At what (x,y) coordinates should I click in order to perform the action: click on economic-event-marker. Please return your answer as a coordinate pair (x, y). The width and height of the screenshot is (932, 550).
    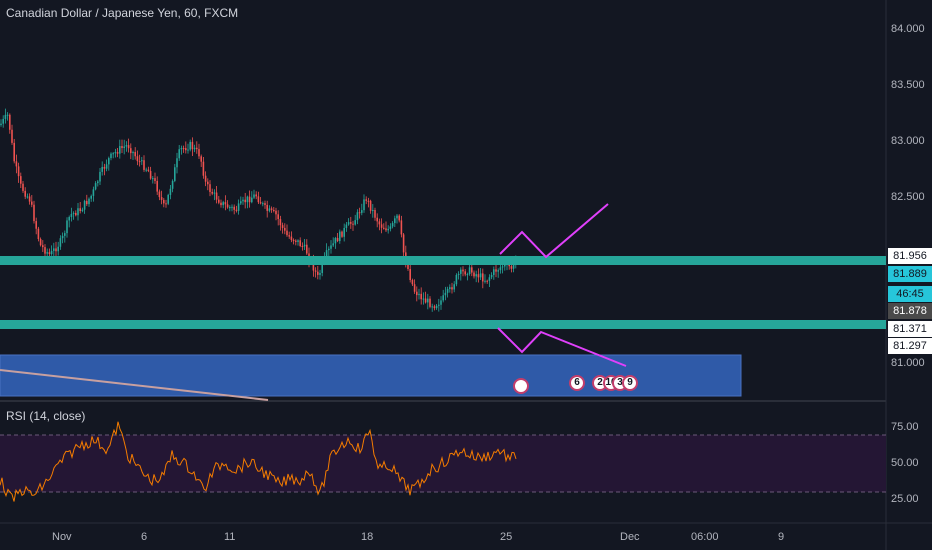
    Looking at the image, I should click on (521, 386).